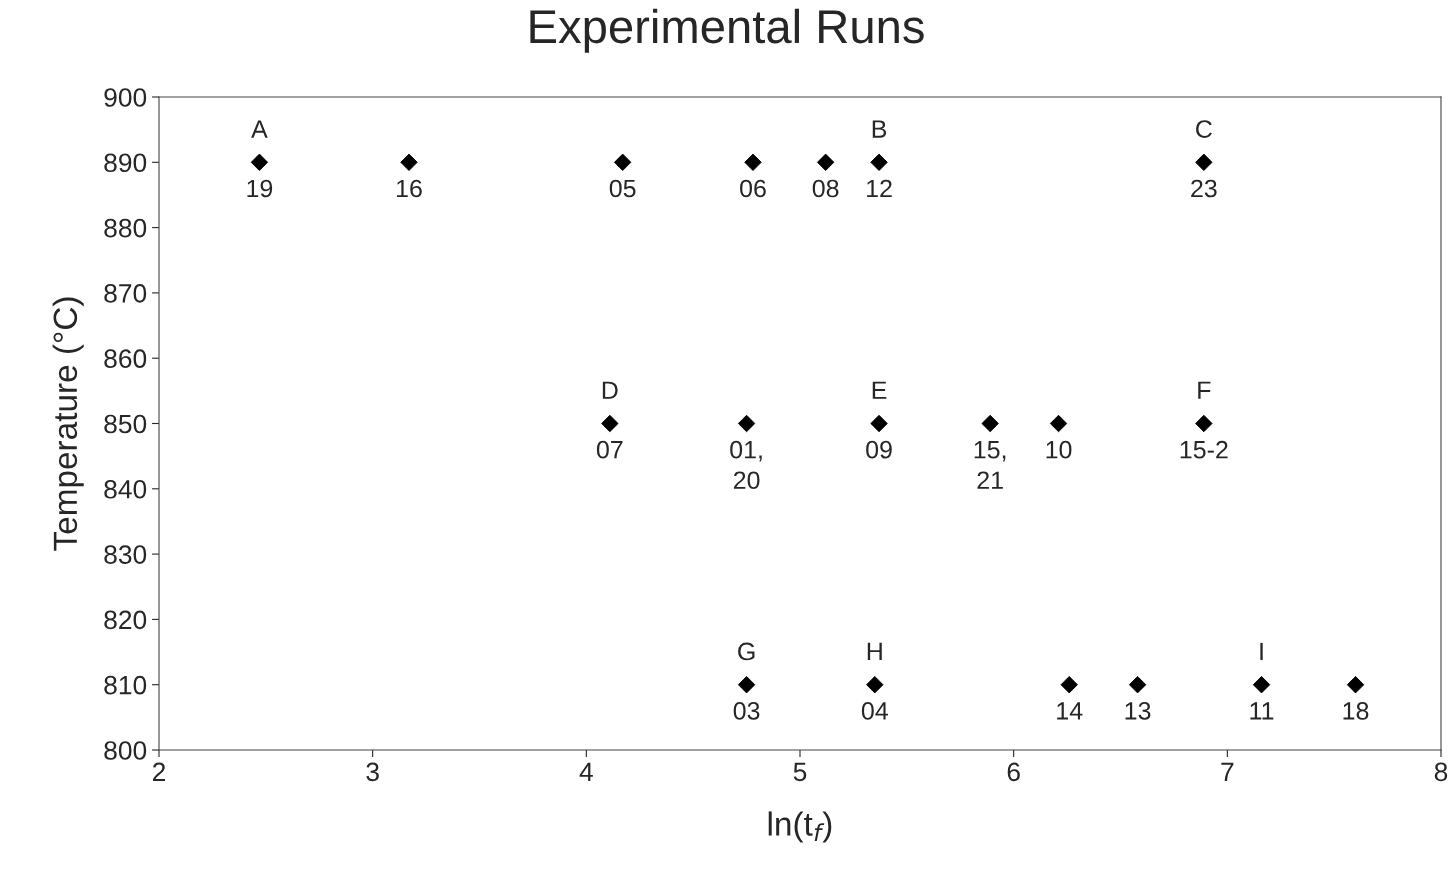 The width and height of the screenshot is (1452, 872). I want to click on annotation: 05, so click(622, 188).